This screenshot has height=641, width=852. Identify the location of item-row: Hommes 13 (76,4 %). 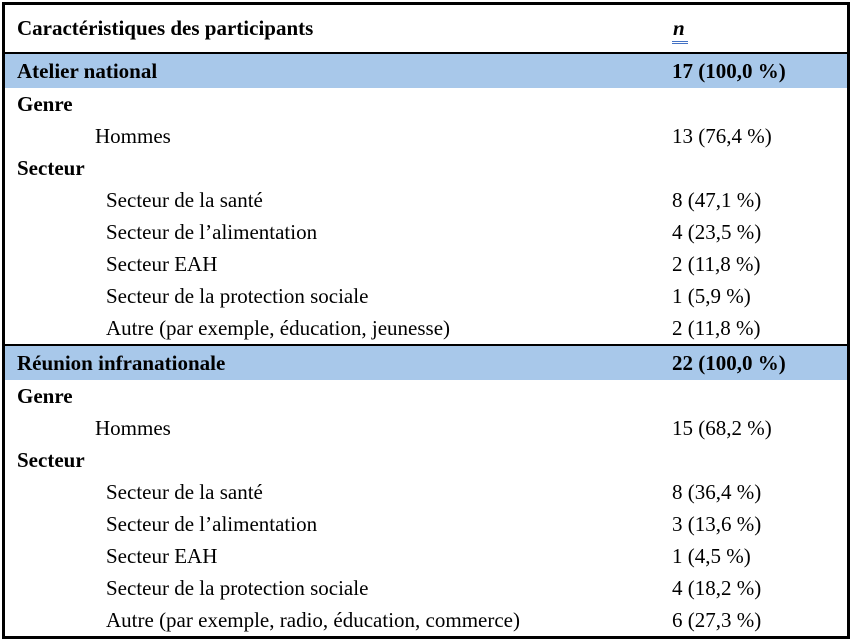
(426, 136).